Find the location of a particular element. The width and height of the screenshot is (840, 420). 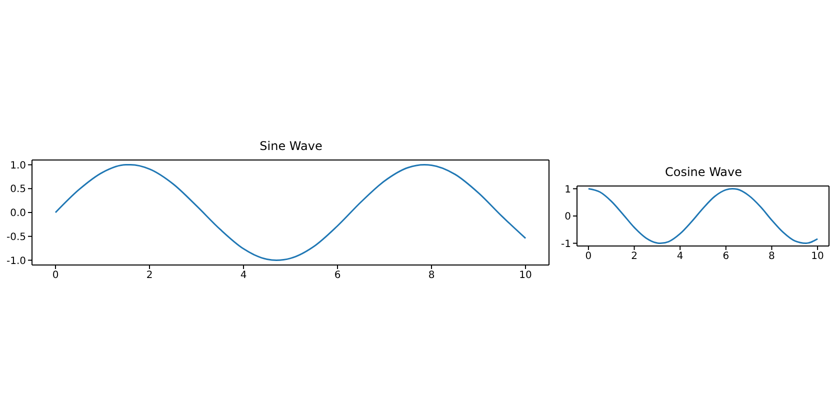

y-tick-label: 1 is located at coordinates (567, 190).